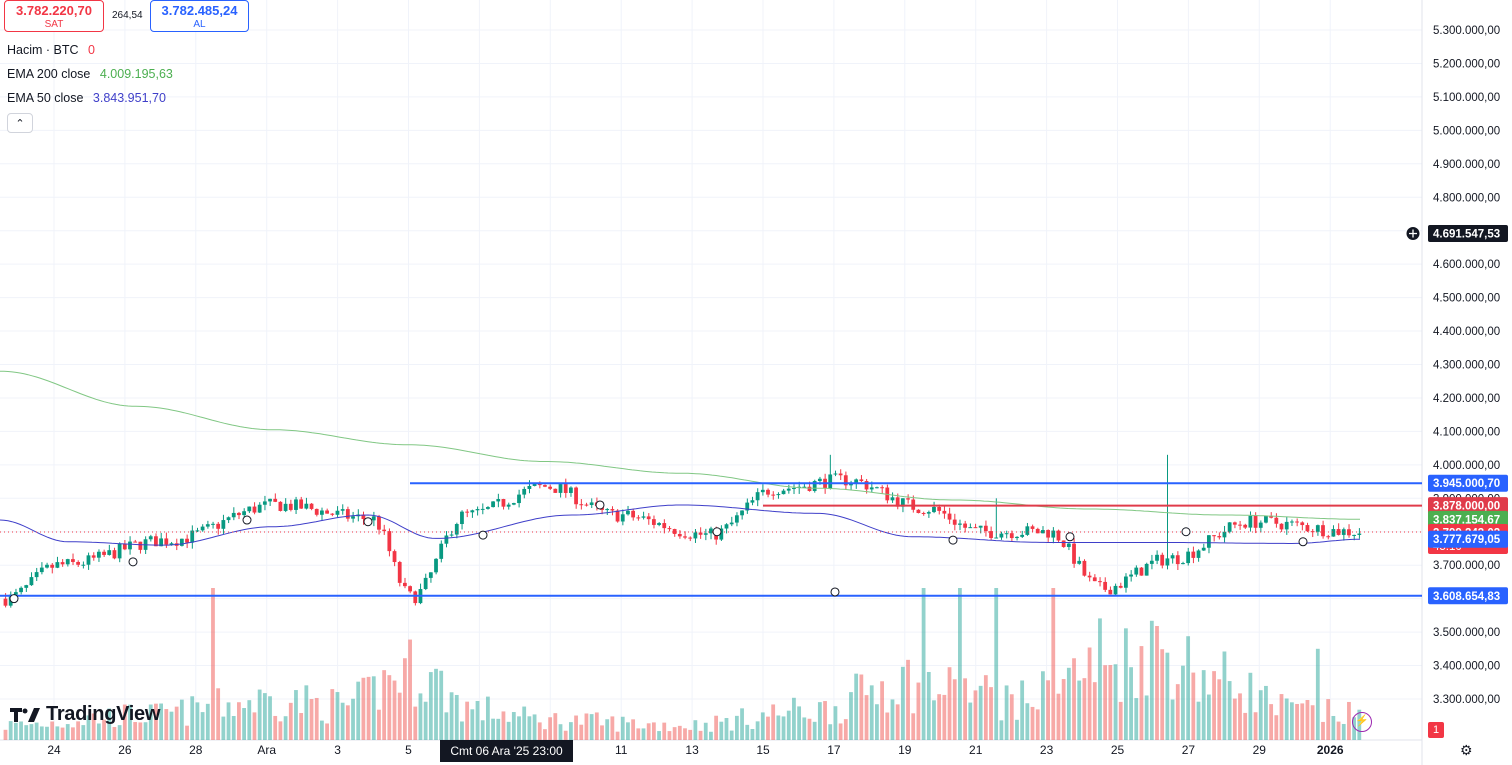 The image size is (1512, 765). Describe the element at coordinates (196, 750) in the screenshot. I see `time-tick-label: 28` at that location.